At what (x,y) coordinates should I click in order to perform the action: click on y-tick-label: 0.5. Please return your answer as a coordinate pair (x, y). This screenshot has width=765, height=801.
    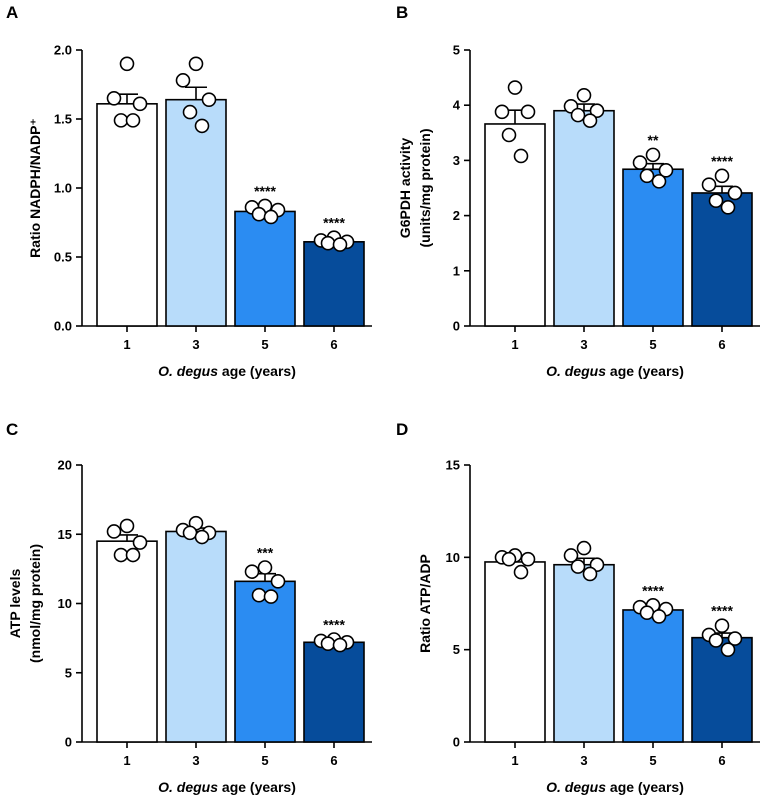
    Looking at the image, I should click on (63, 257).